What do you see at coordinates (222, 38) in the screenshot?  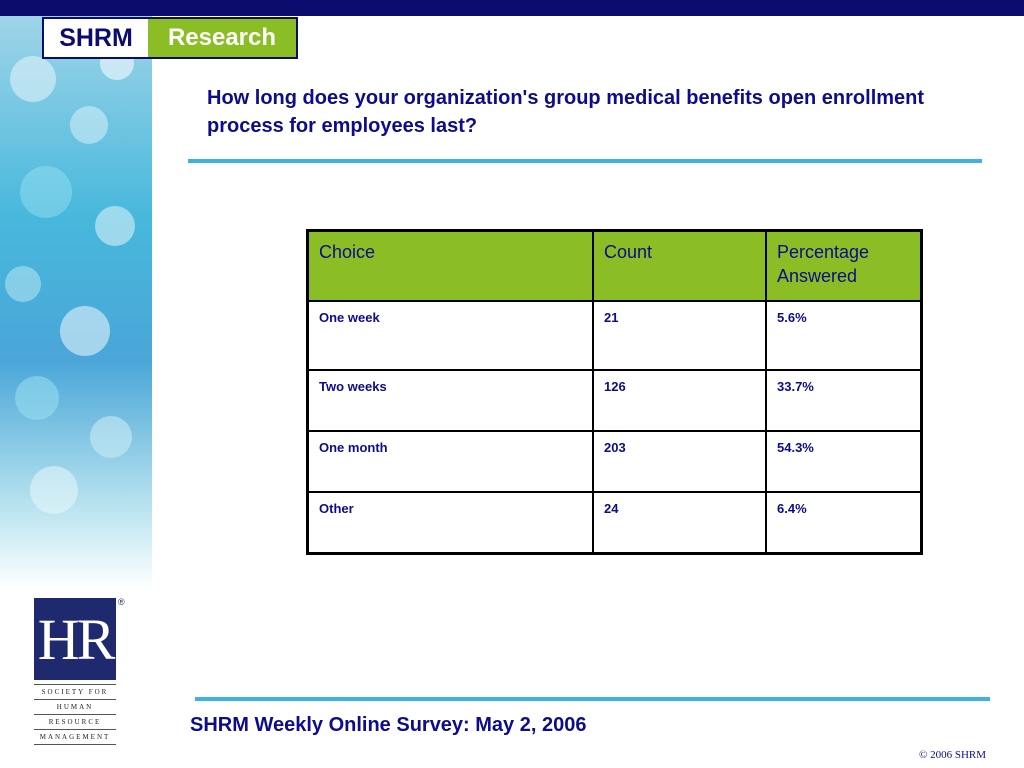 I see `brand-research: Research` at bounding box center [222, 38].